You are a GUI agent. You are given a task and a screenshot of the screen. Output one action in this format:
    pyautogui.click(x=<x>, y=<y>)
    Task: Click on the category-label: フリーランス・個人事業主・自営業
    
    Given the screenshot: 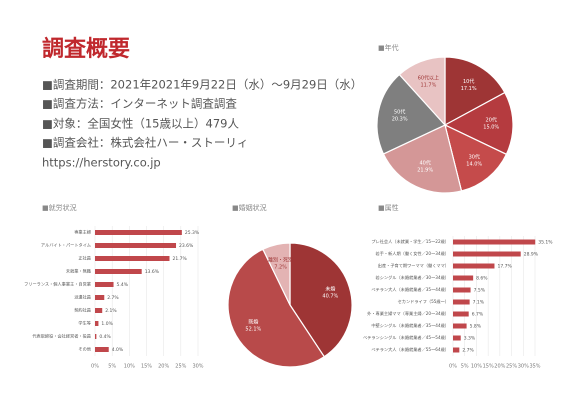 What is the action you would take?
    pyautogui.click(x=58, y=284)
    